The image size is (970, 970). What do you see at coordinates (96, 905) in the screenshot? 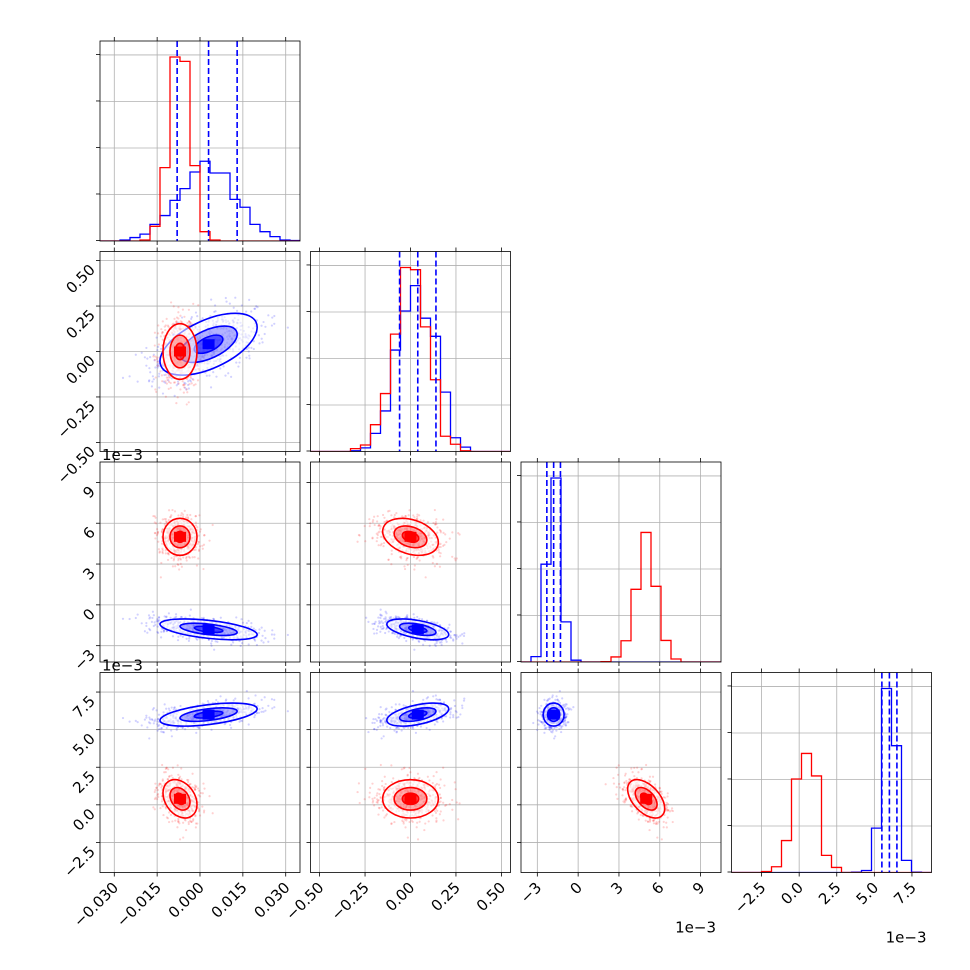
I see `x-tick-label-p0: −0.030` at bounding box center [96, 905].